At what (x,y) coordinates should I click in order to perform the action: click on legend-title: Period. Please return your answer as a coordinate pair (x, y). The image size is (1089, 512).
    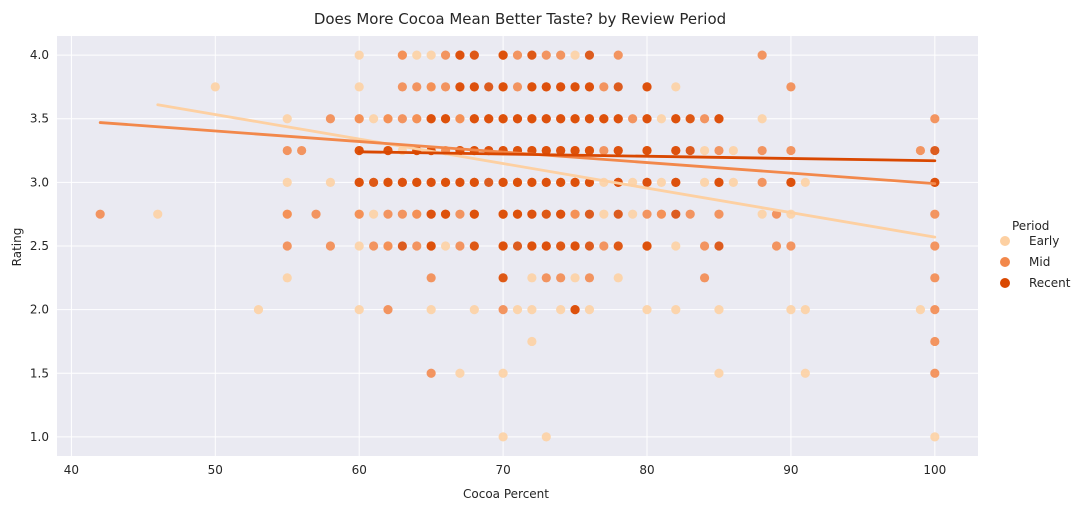
    Looking at the image, I should click on (1030, 226).